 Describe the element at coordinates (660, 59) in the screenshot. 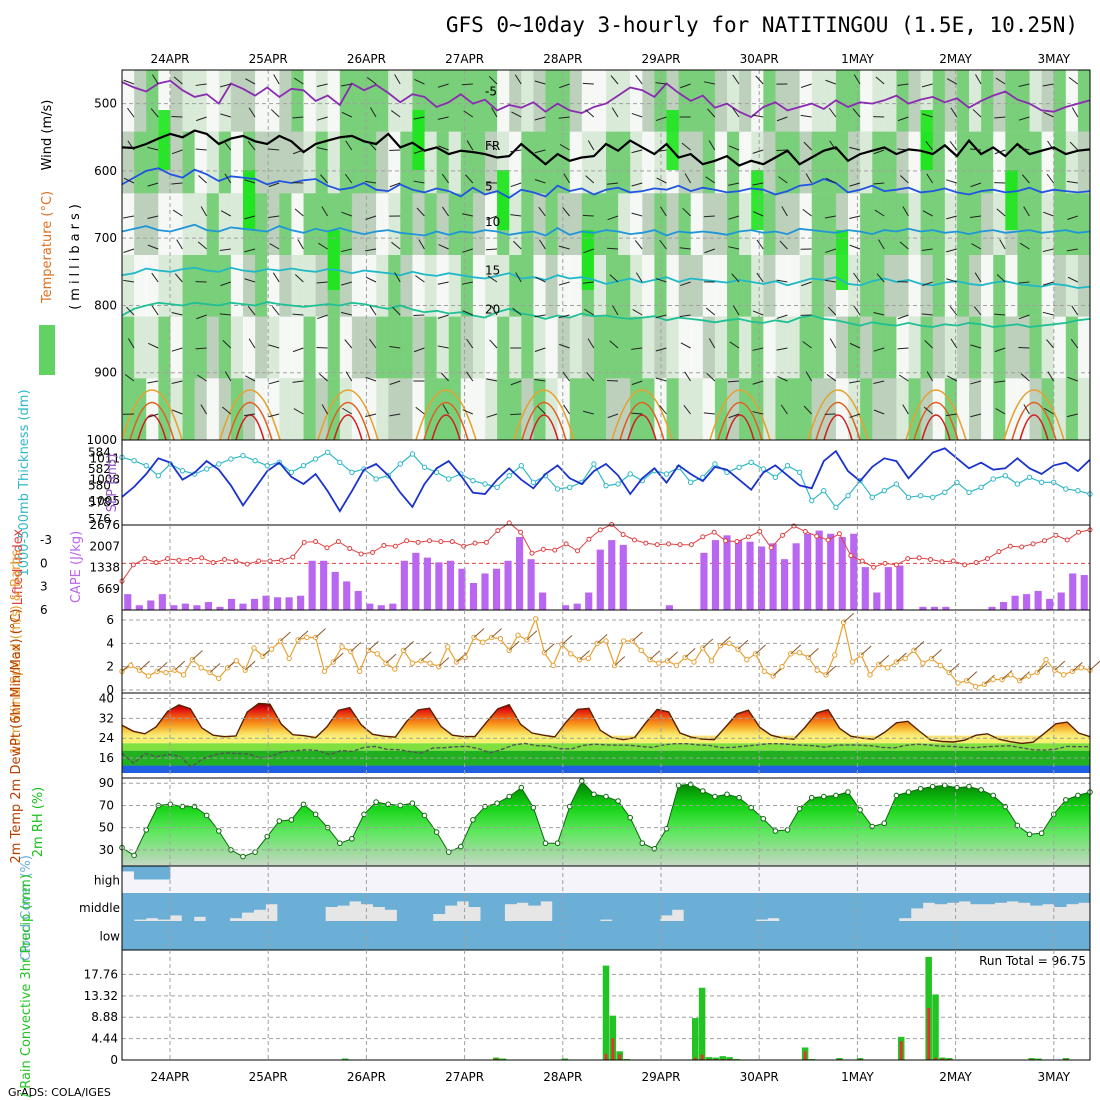

I see `top-date-label: 29APR` at that location.